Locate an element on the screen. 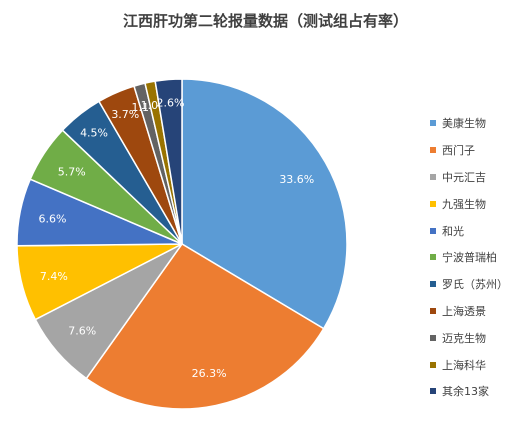 The height and width of the screenshot is (444, 531). data-label: 5.7% is located at coordinates (72, 171).